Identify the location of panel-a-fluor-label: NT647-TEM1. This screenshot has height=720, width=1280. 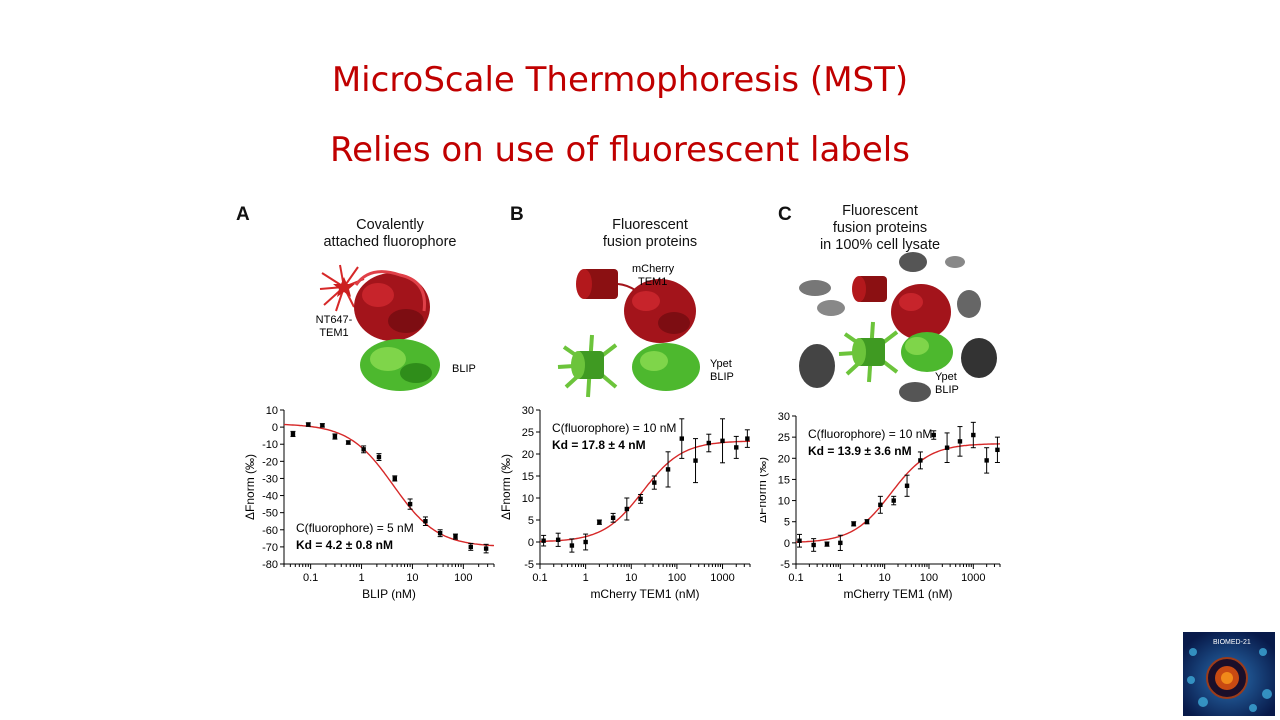
(334, 326).